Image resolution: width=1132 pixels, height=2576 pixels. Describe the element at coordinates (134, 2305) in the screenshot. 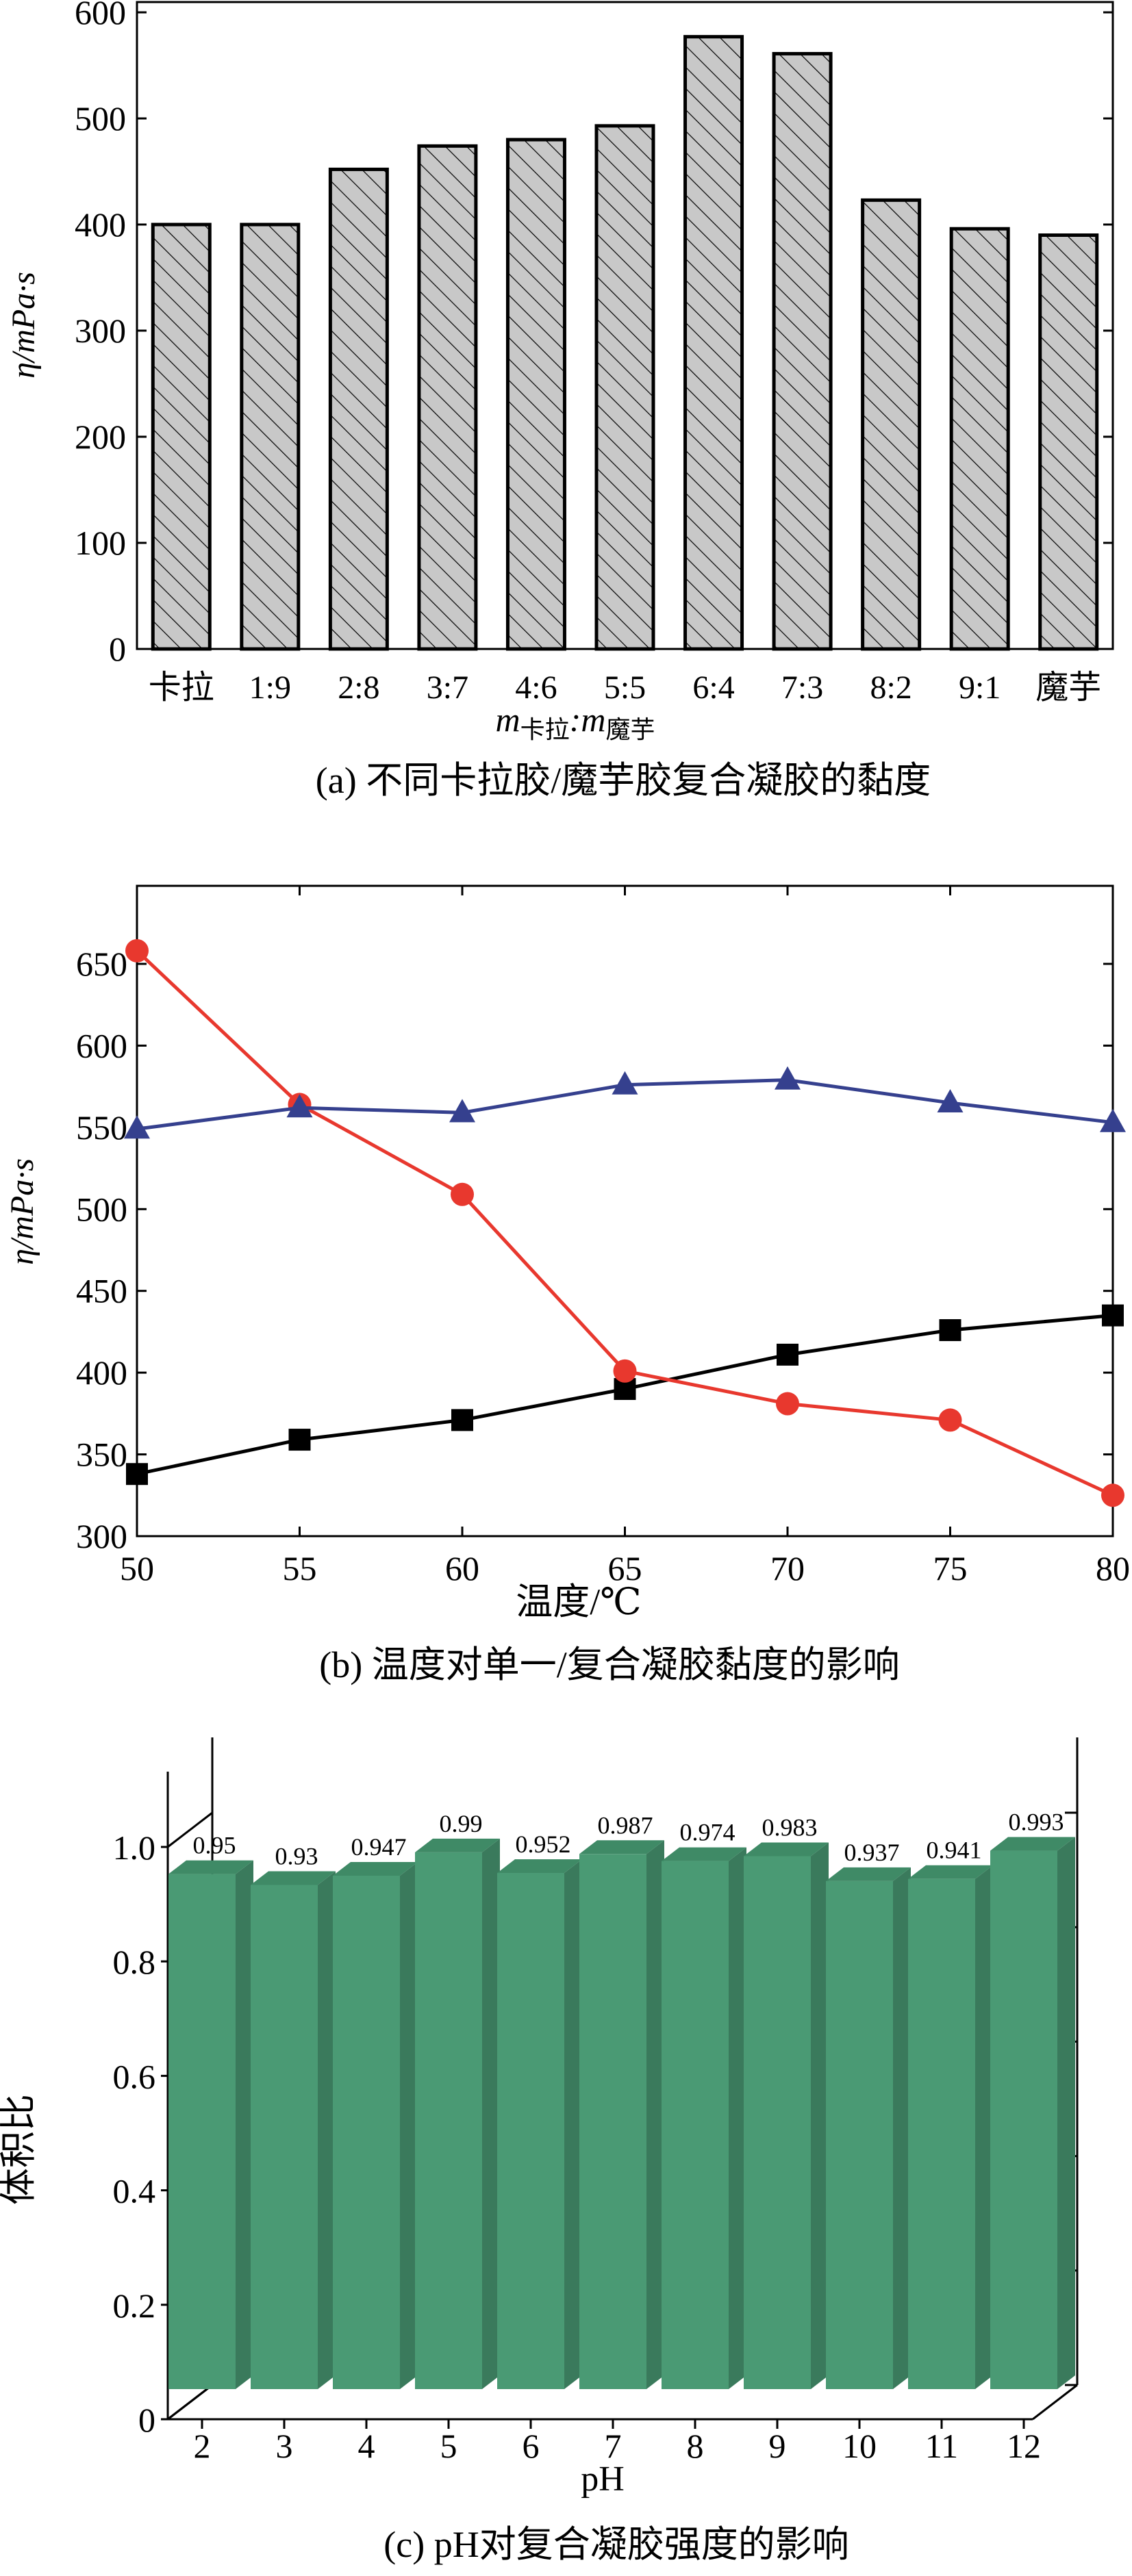

I see `y-tick-label: 0.2` at that location.